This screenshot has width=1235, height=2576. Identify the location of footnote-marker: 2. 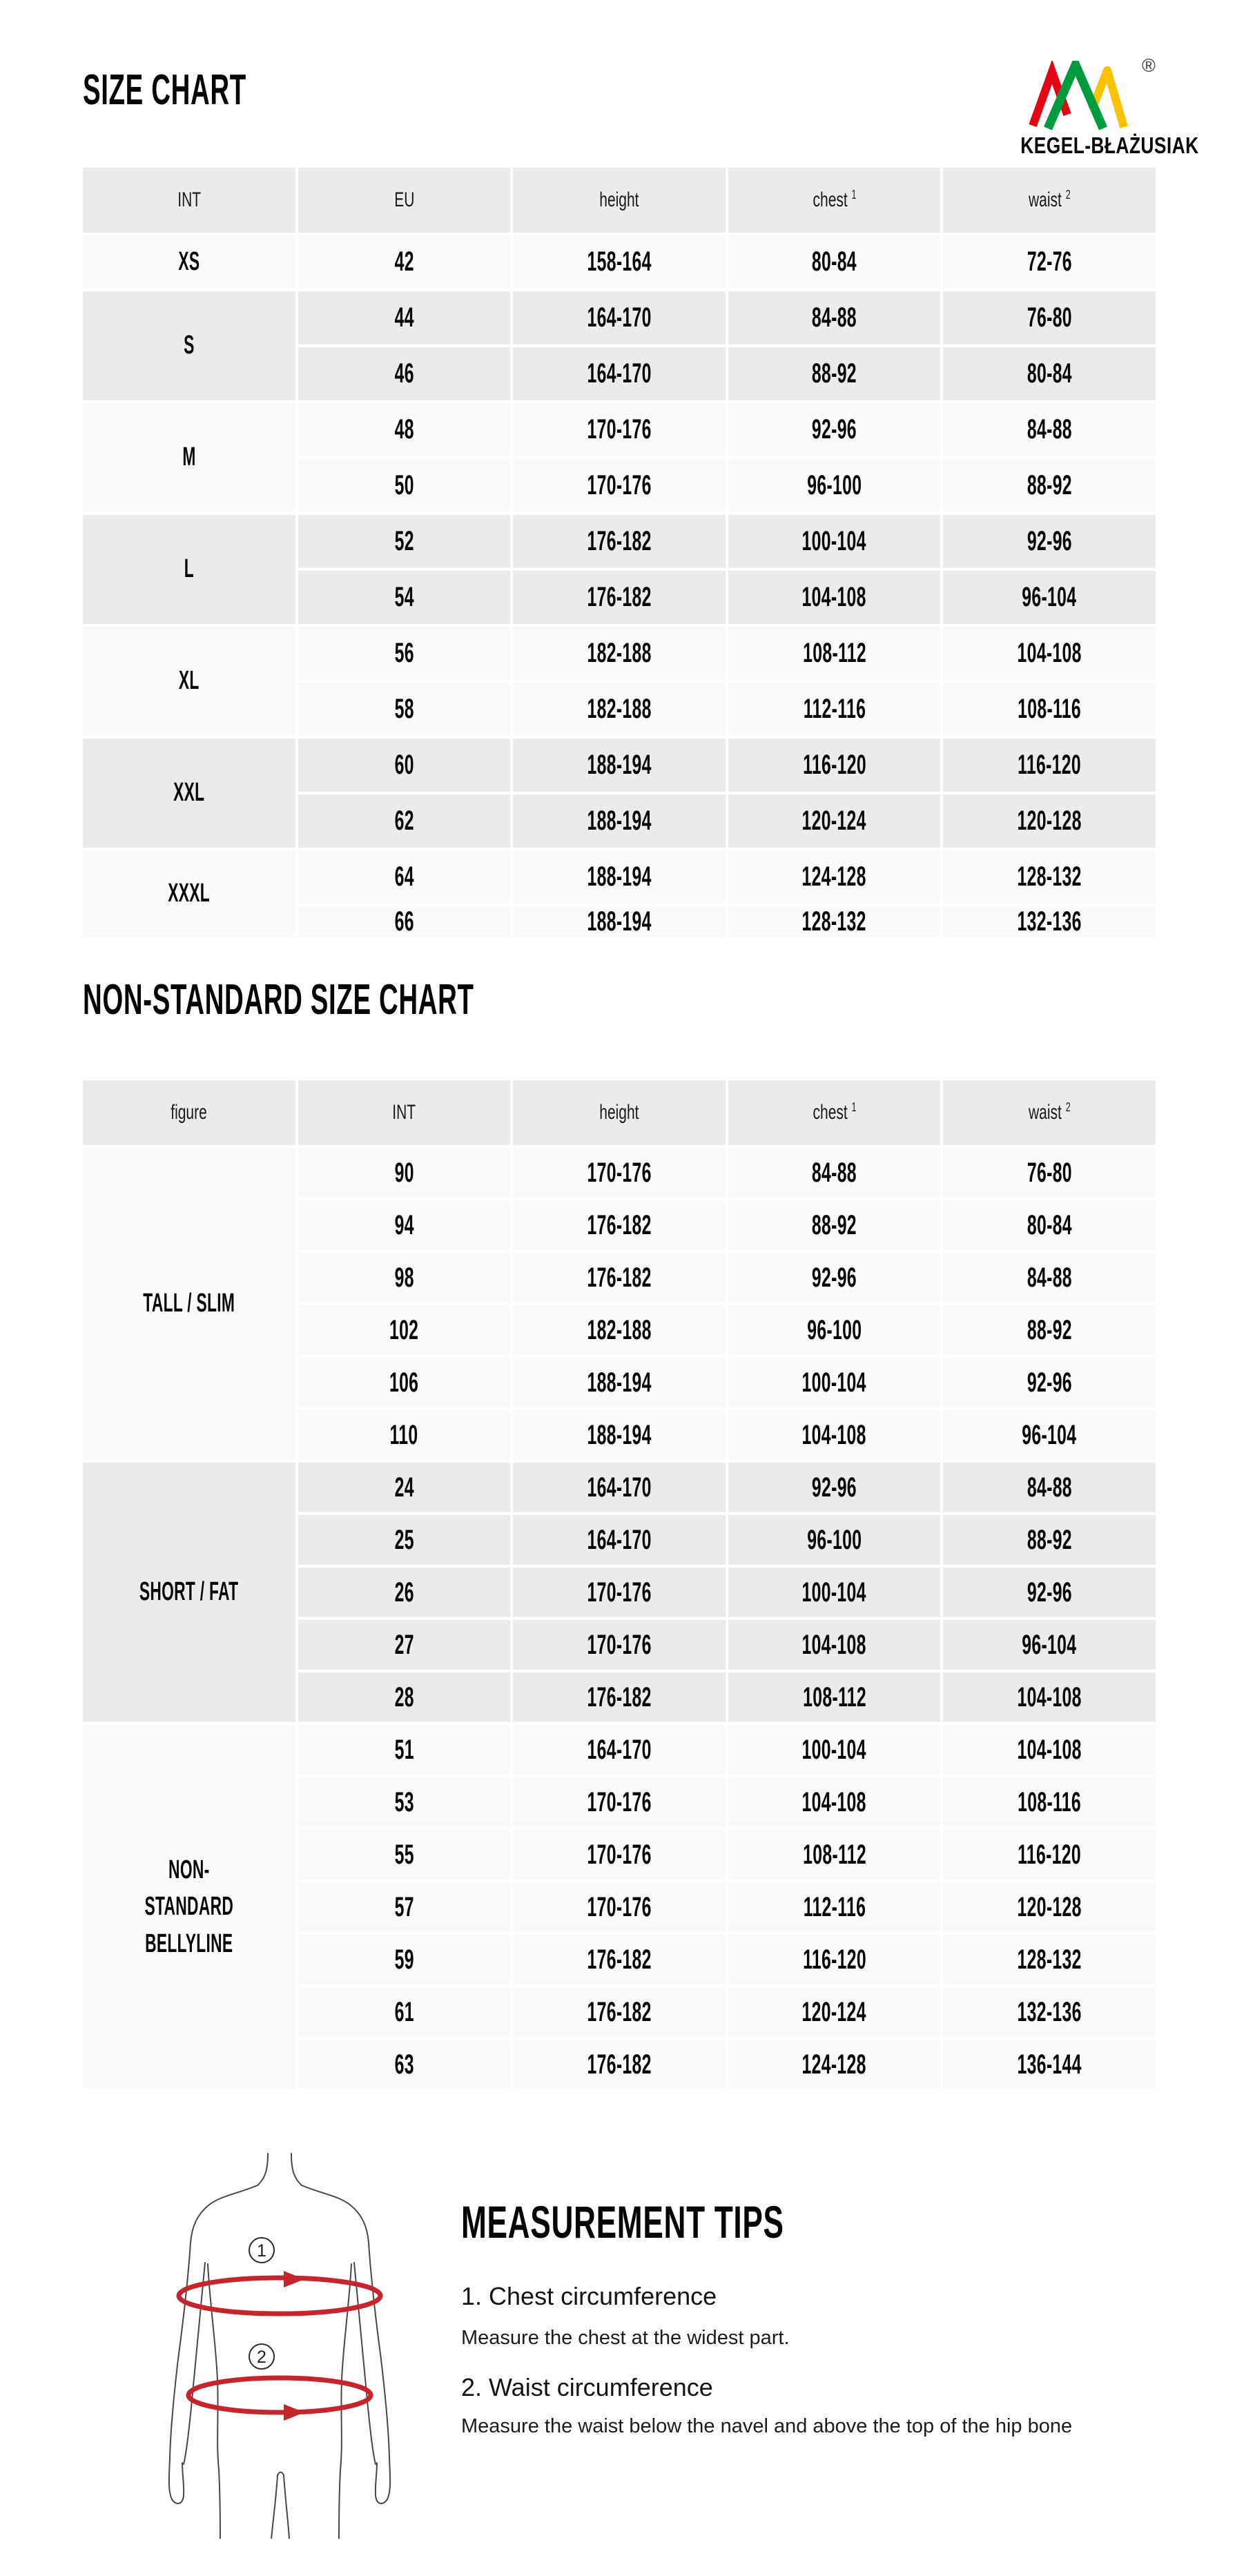
(1068, 195).